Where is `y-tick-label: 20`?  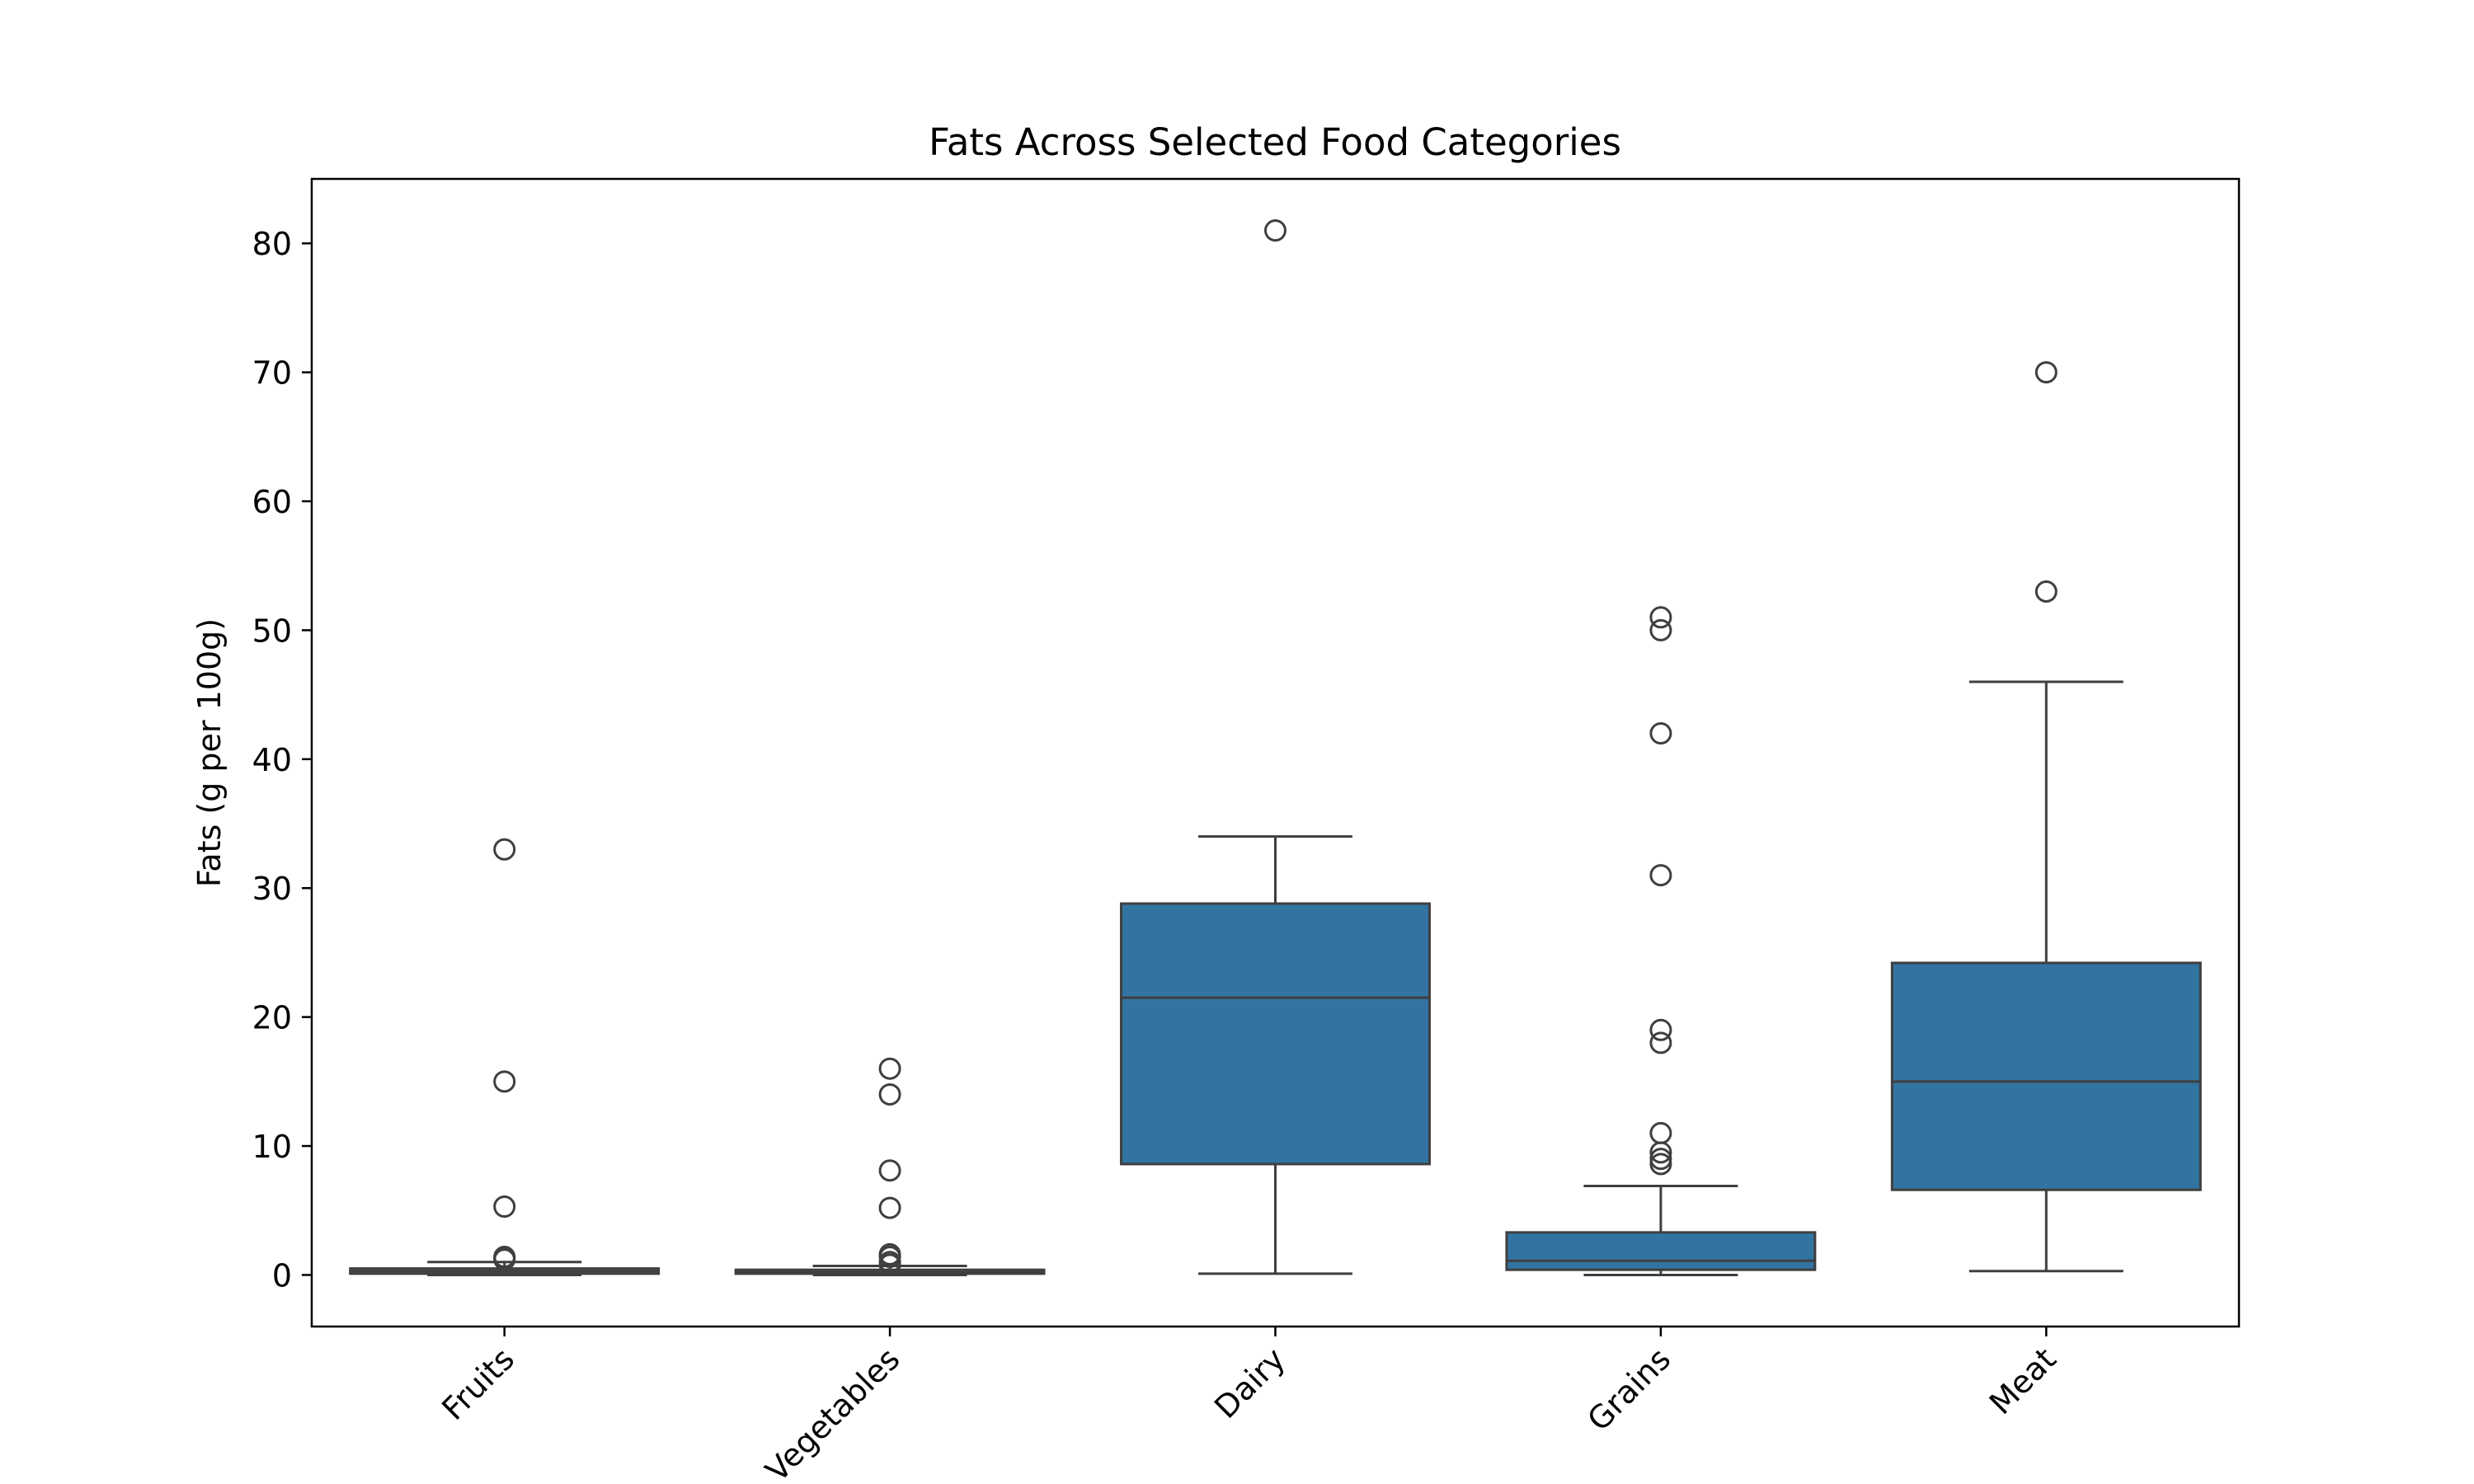 y-tick-label: 20 is located at coordinates (272, 1018).